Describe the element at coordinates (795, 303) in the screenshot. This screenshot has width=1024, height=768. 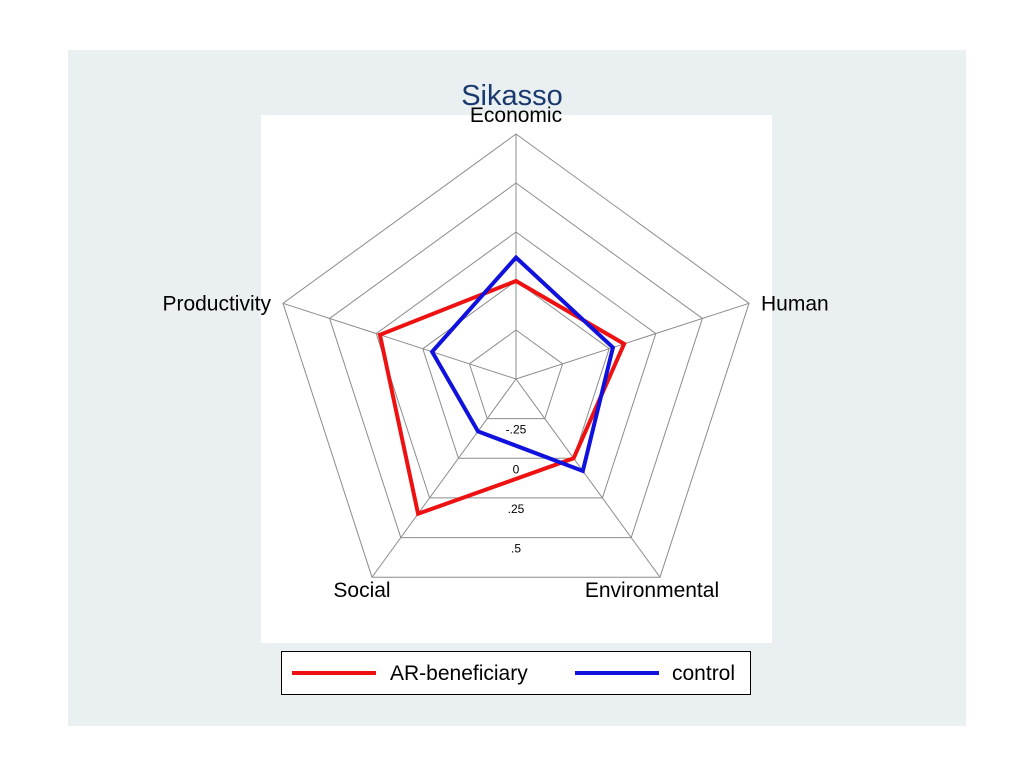
I see `axis-label-human: Human` at that location.